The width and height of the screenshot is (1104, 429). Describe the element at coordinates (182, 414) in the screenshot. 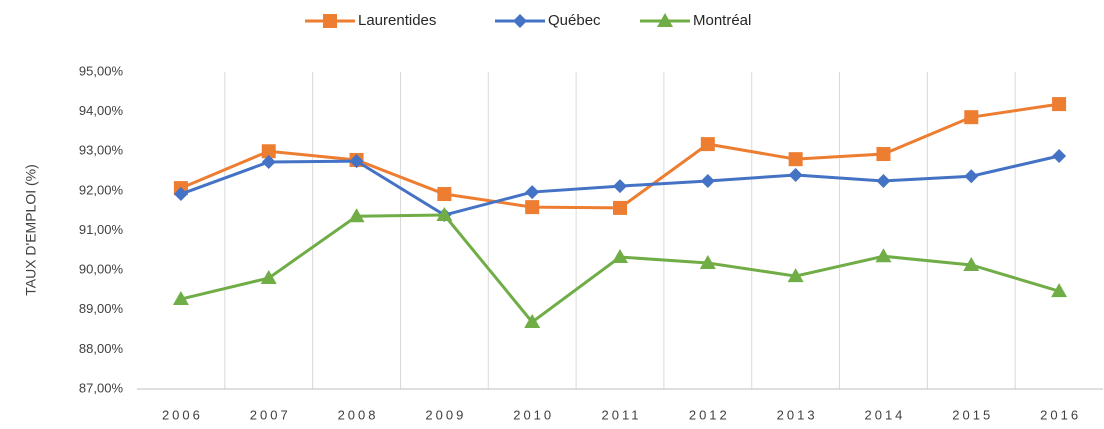

I see `x-tick-label: 2006` at that location.